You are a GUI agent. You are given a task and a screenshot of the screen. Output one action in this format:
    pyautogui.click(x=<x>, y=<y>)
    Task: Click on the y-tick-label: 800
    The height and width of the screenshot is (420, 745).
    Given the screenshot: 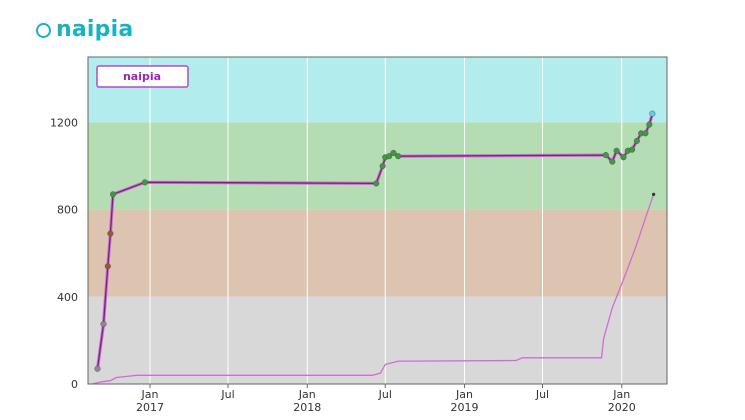 What is the action you would take?
    pyautogui.click(x=67, y=210)
    